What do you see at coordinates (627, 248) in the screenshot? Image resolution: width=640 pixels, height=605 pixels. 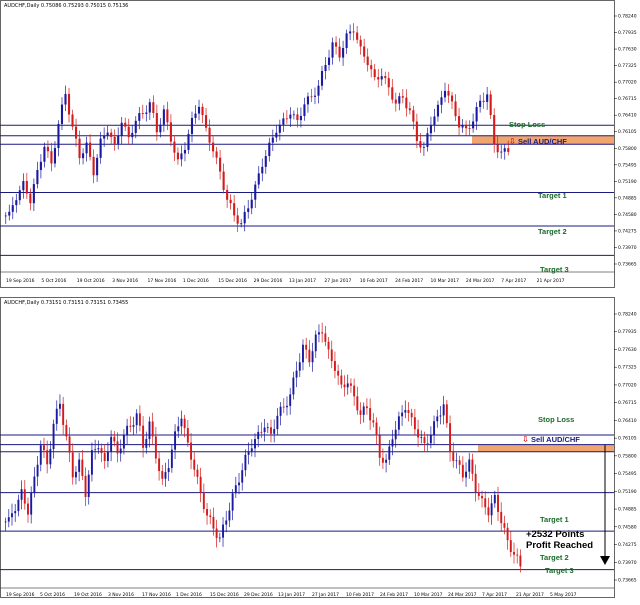 I see `y-tick-label: 0.73970` at bounding box center [627, 248].